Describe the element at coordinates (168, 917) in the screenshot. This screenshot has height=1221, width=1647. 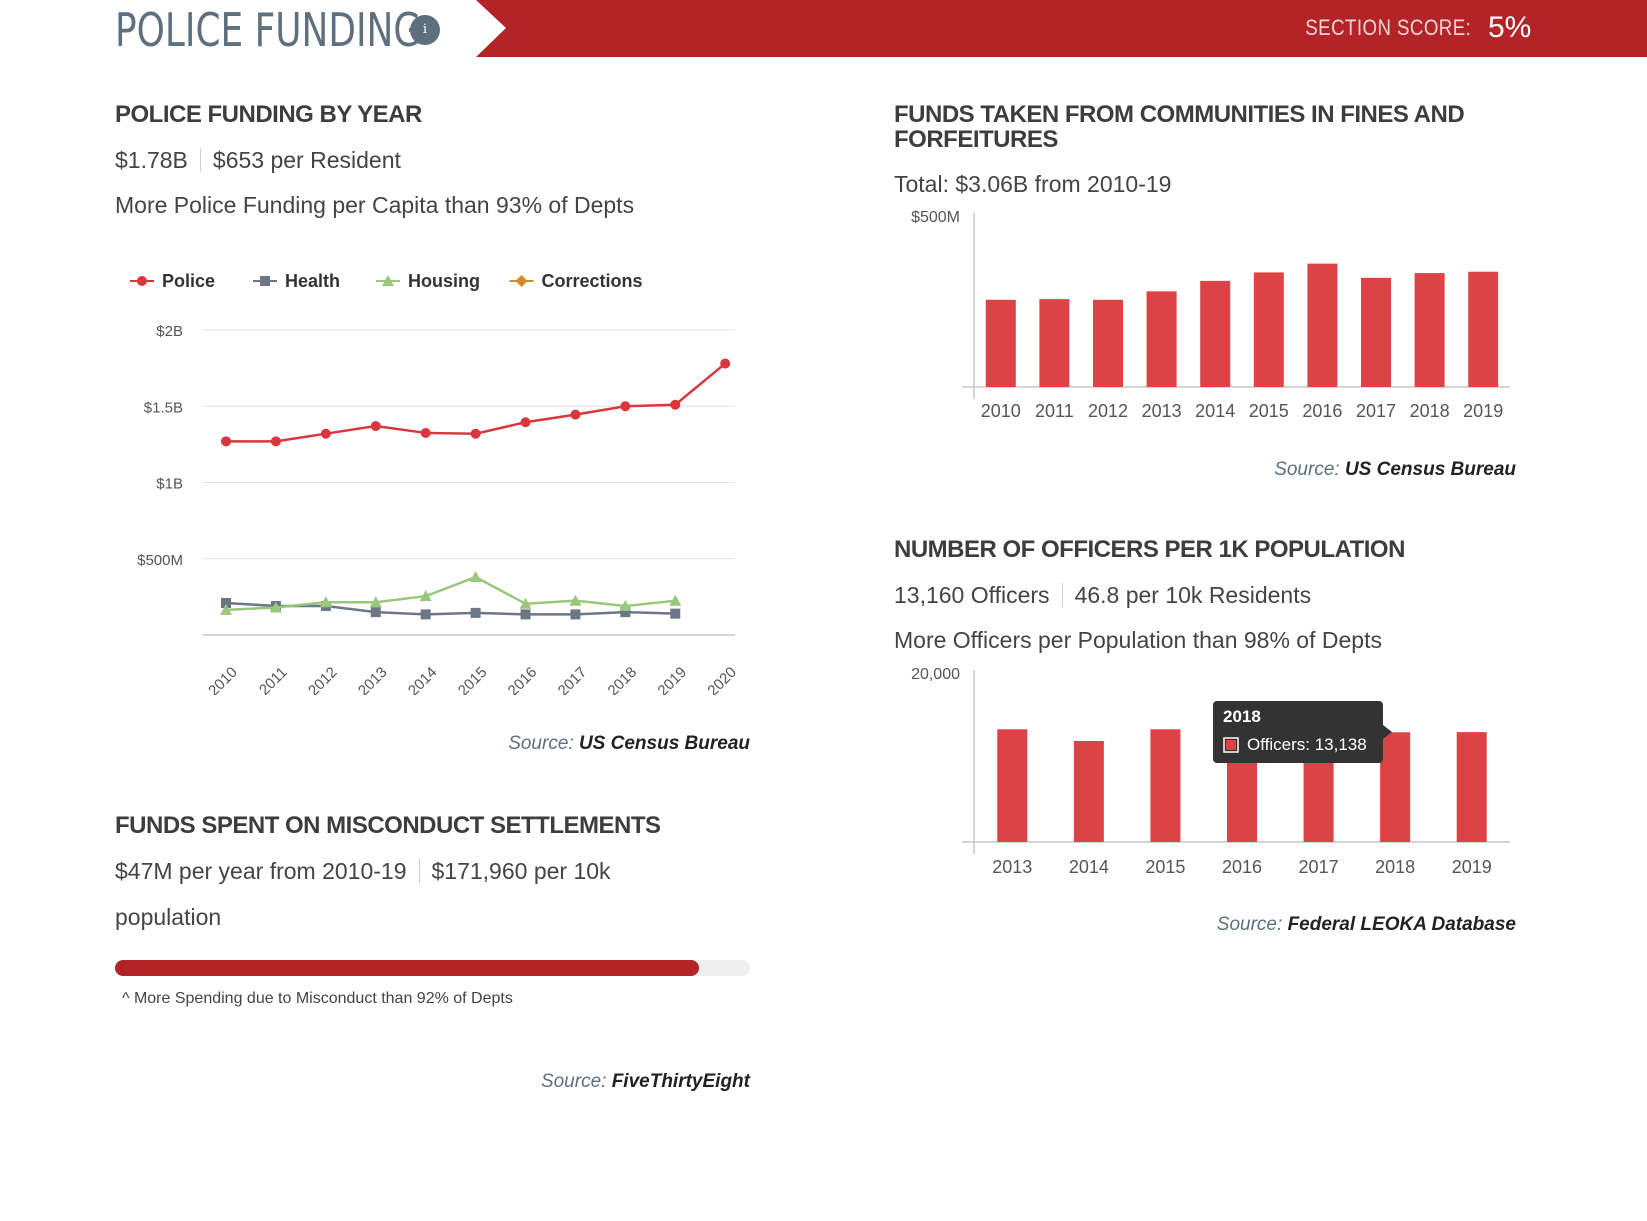
I see `misconduct-per-10k-cont: population` at that location.